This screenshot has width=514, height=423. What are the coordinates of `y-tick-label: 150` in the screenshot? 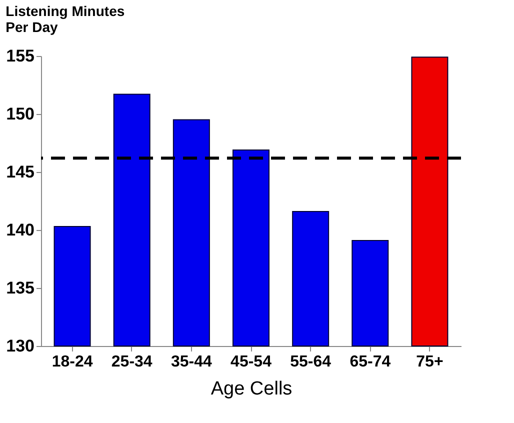 It's located at (20, 114).